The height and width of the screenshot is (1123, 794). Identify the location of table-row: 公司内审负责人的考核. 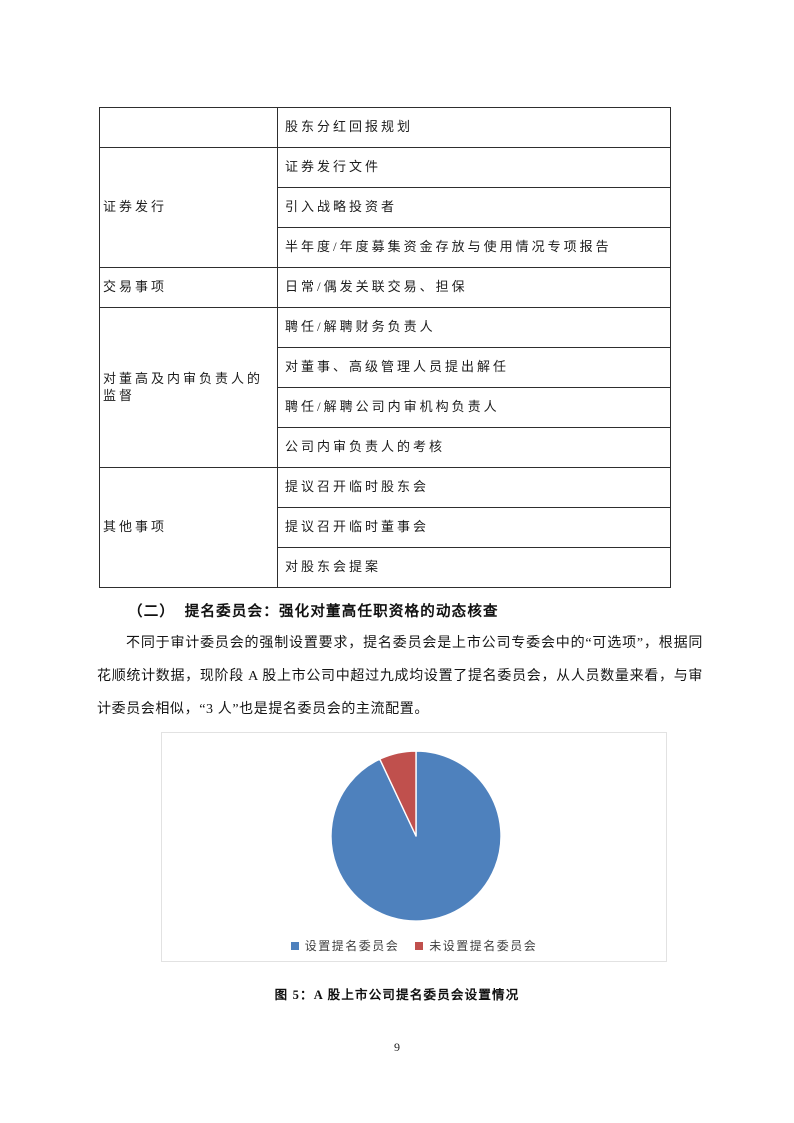
(385, 447).